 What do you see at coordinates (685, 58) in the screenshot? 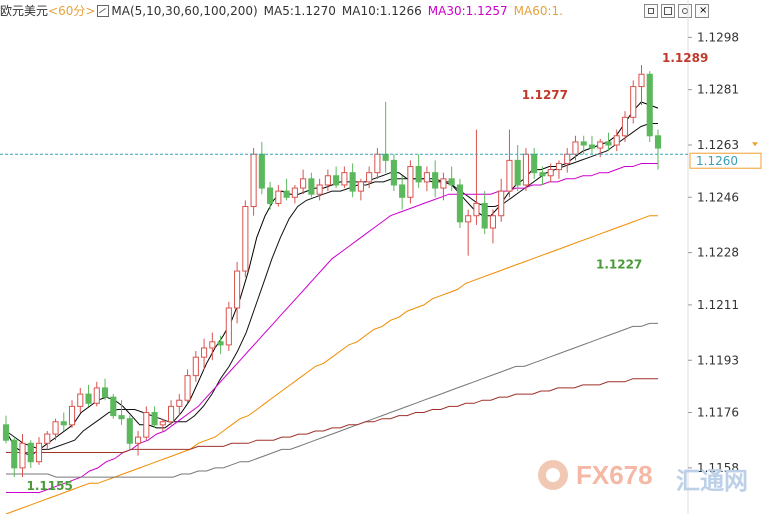
I see `price-annotation: 1.1289` at bounding box center [685, 58].